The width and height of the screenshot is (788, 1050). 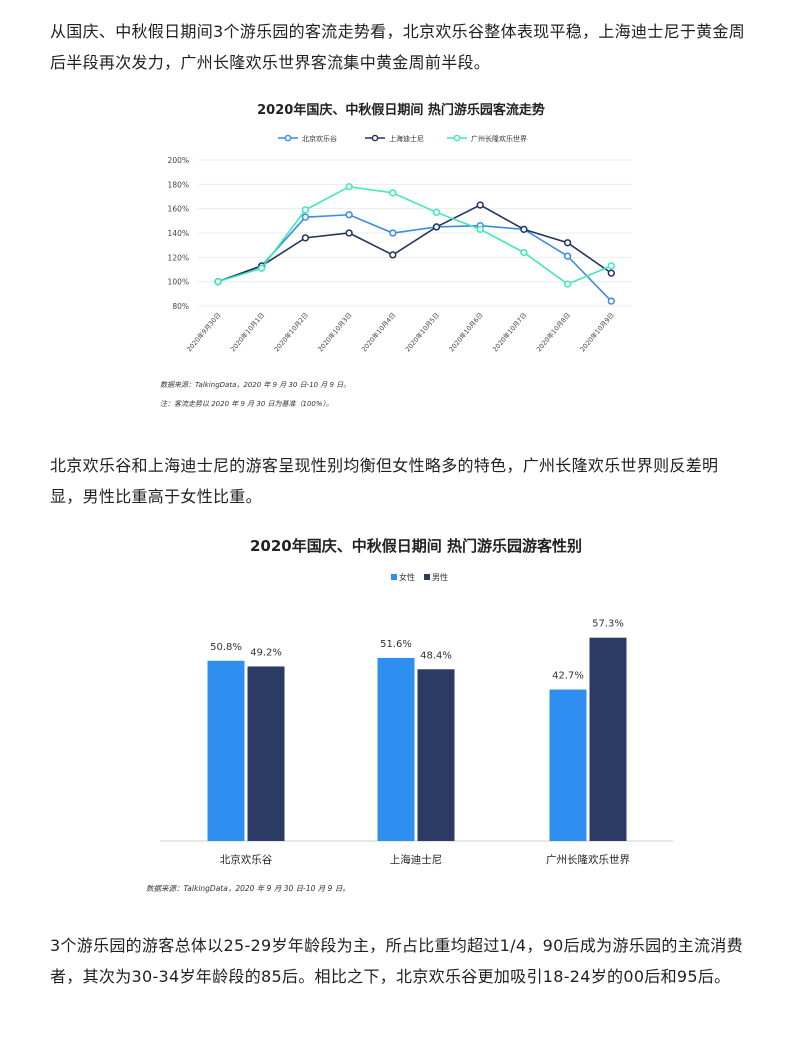 I want to click on legend-label: 北京欢乐谷, so click(x=319, y=138).